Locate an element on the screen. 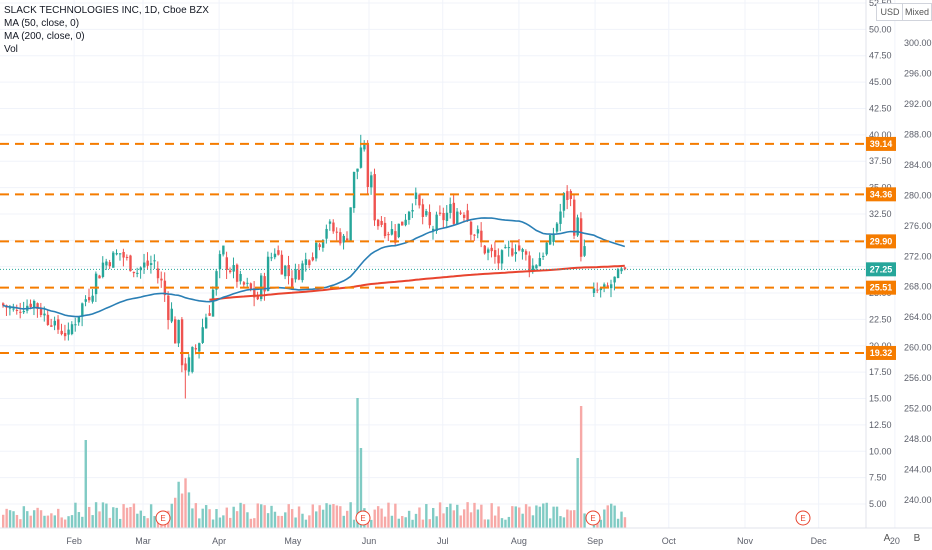 The height and width of the screenshot is (550, 932). time-axis: Feb Mar Apr May Jun Jul Aug Sep Oct Nov Dec 20 is located at coordinates (482, 541).